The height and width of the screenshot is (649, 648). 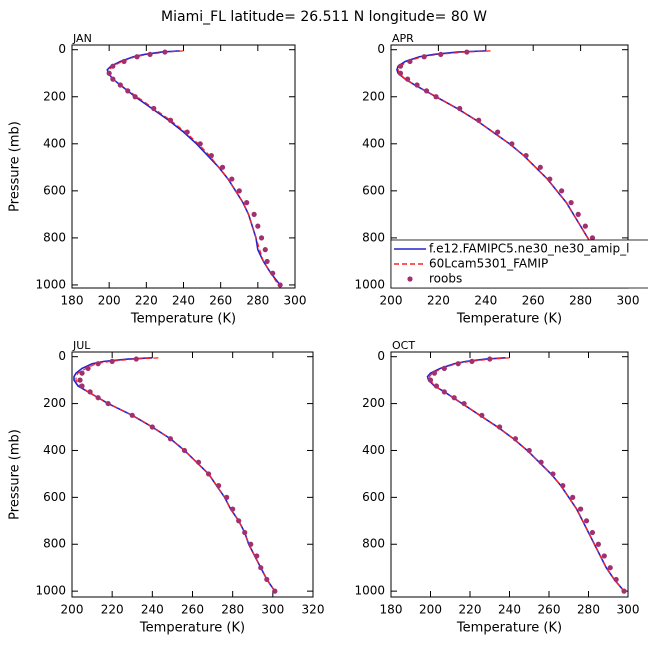 What do you see at coordinates (112, 610) in the screenshot?
I see `x-tick-label: 220` at bounding box center [112, 610].